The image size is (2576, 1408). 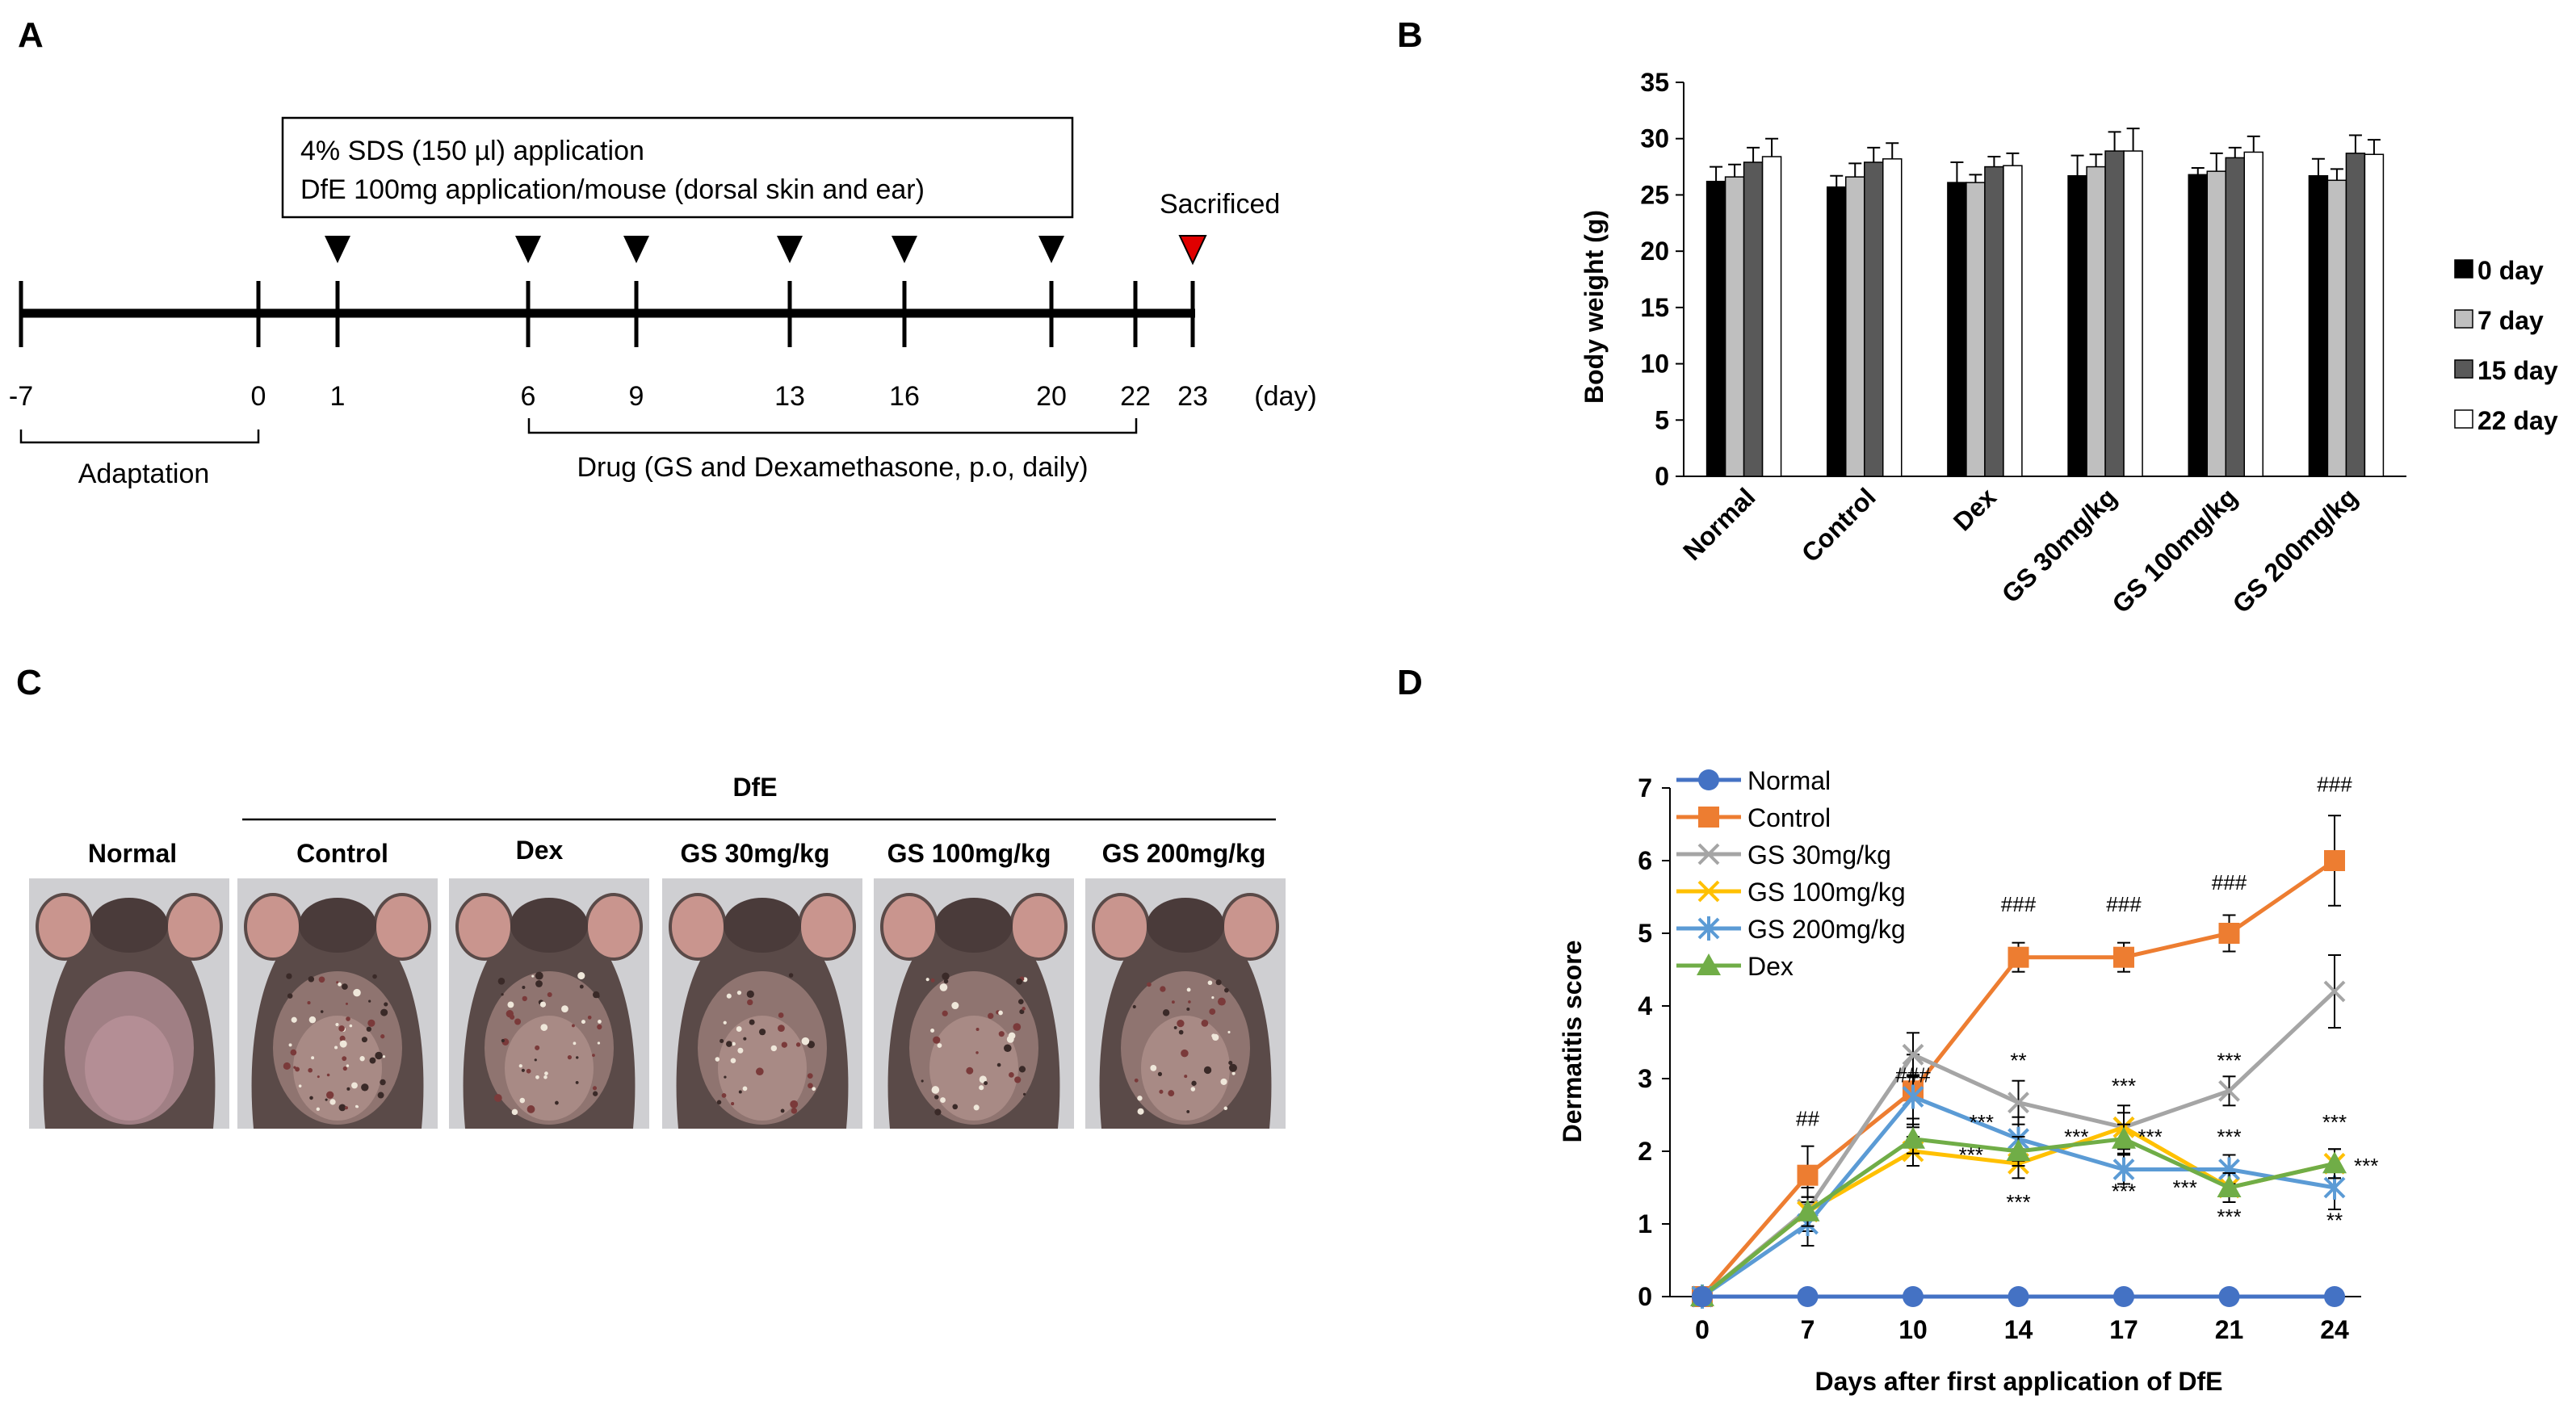 I want to click on significance-16: ***, so click(x=2185, y=1187).